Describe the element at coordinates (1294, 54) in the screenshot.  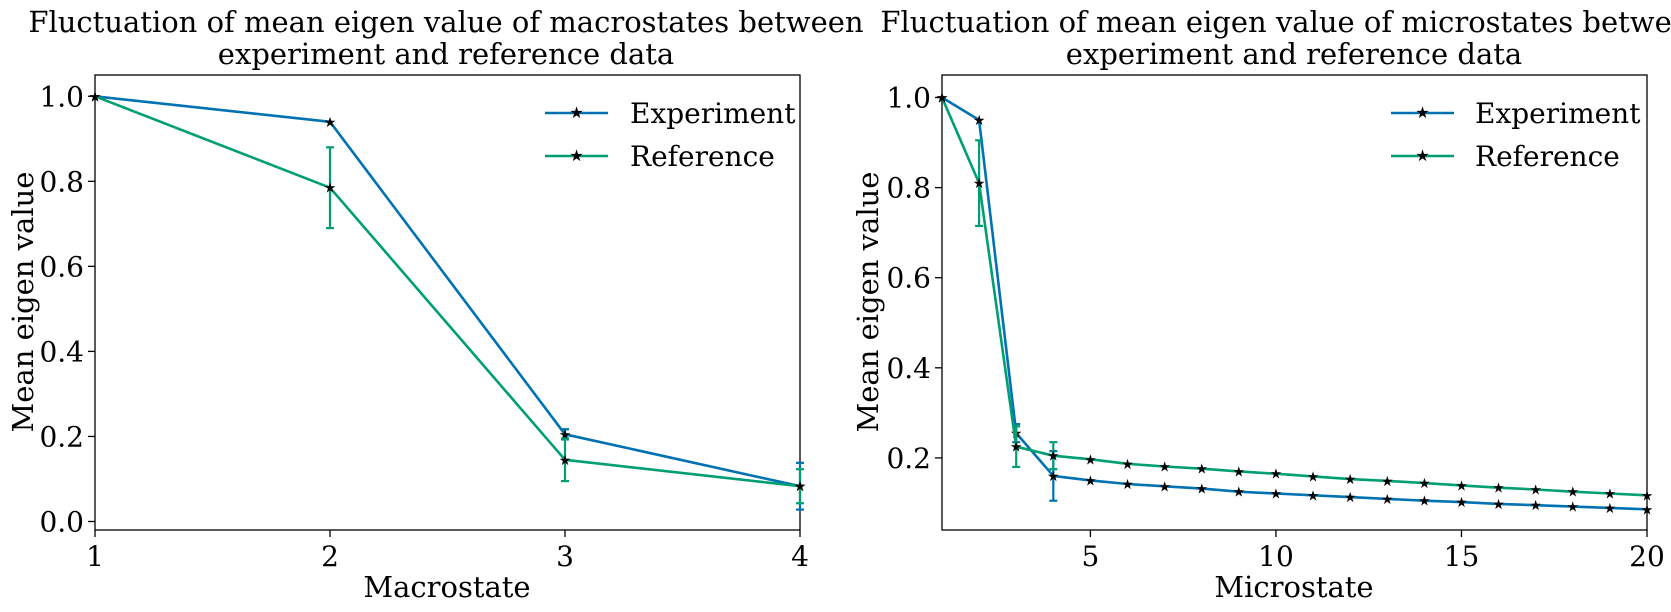
I see `microstate-chart-title-line-2: experiment and reference data` at that location.